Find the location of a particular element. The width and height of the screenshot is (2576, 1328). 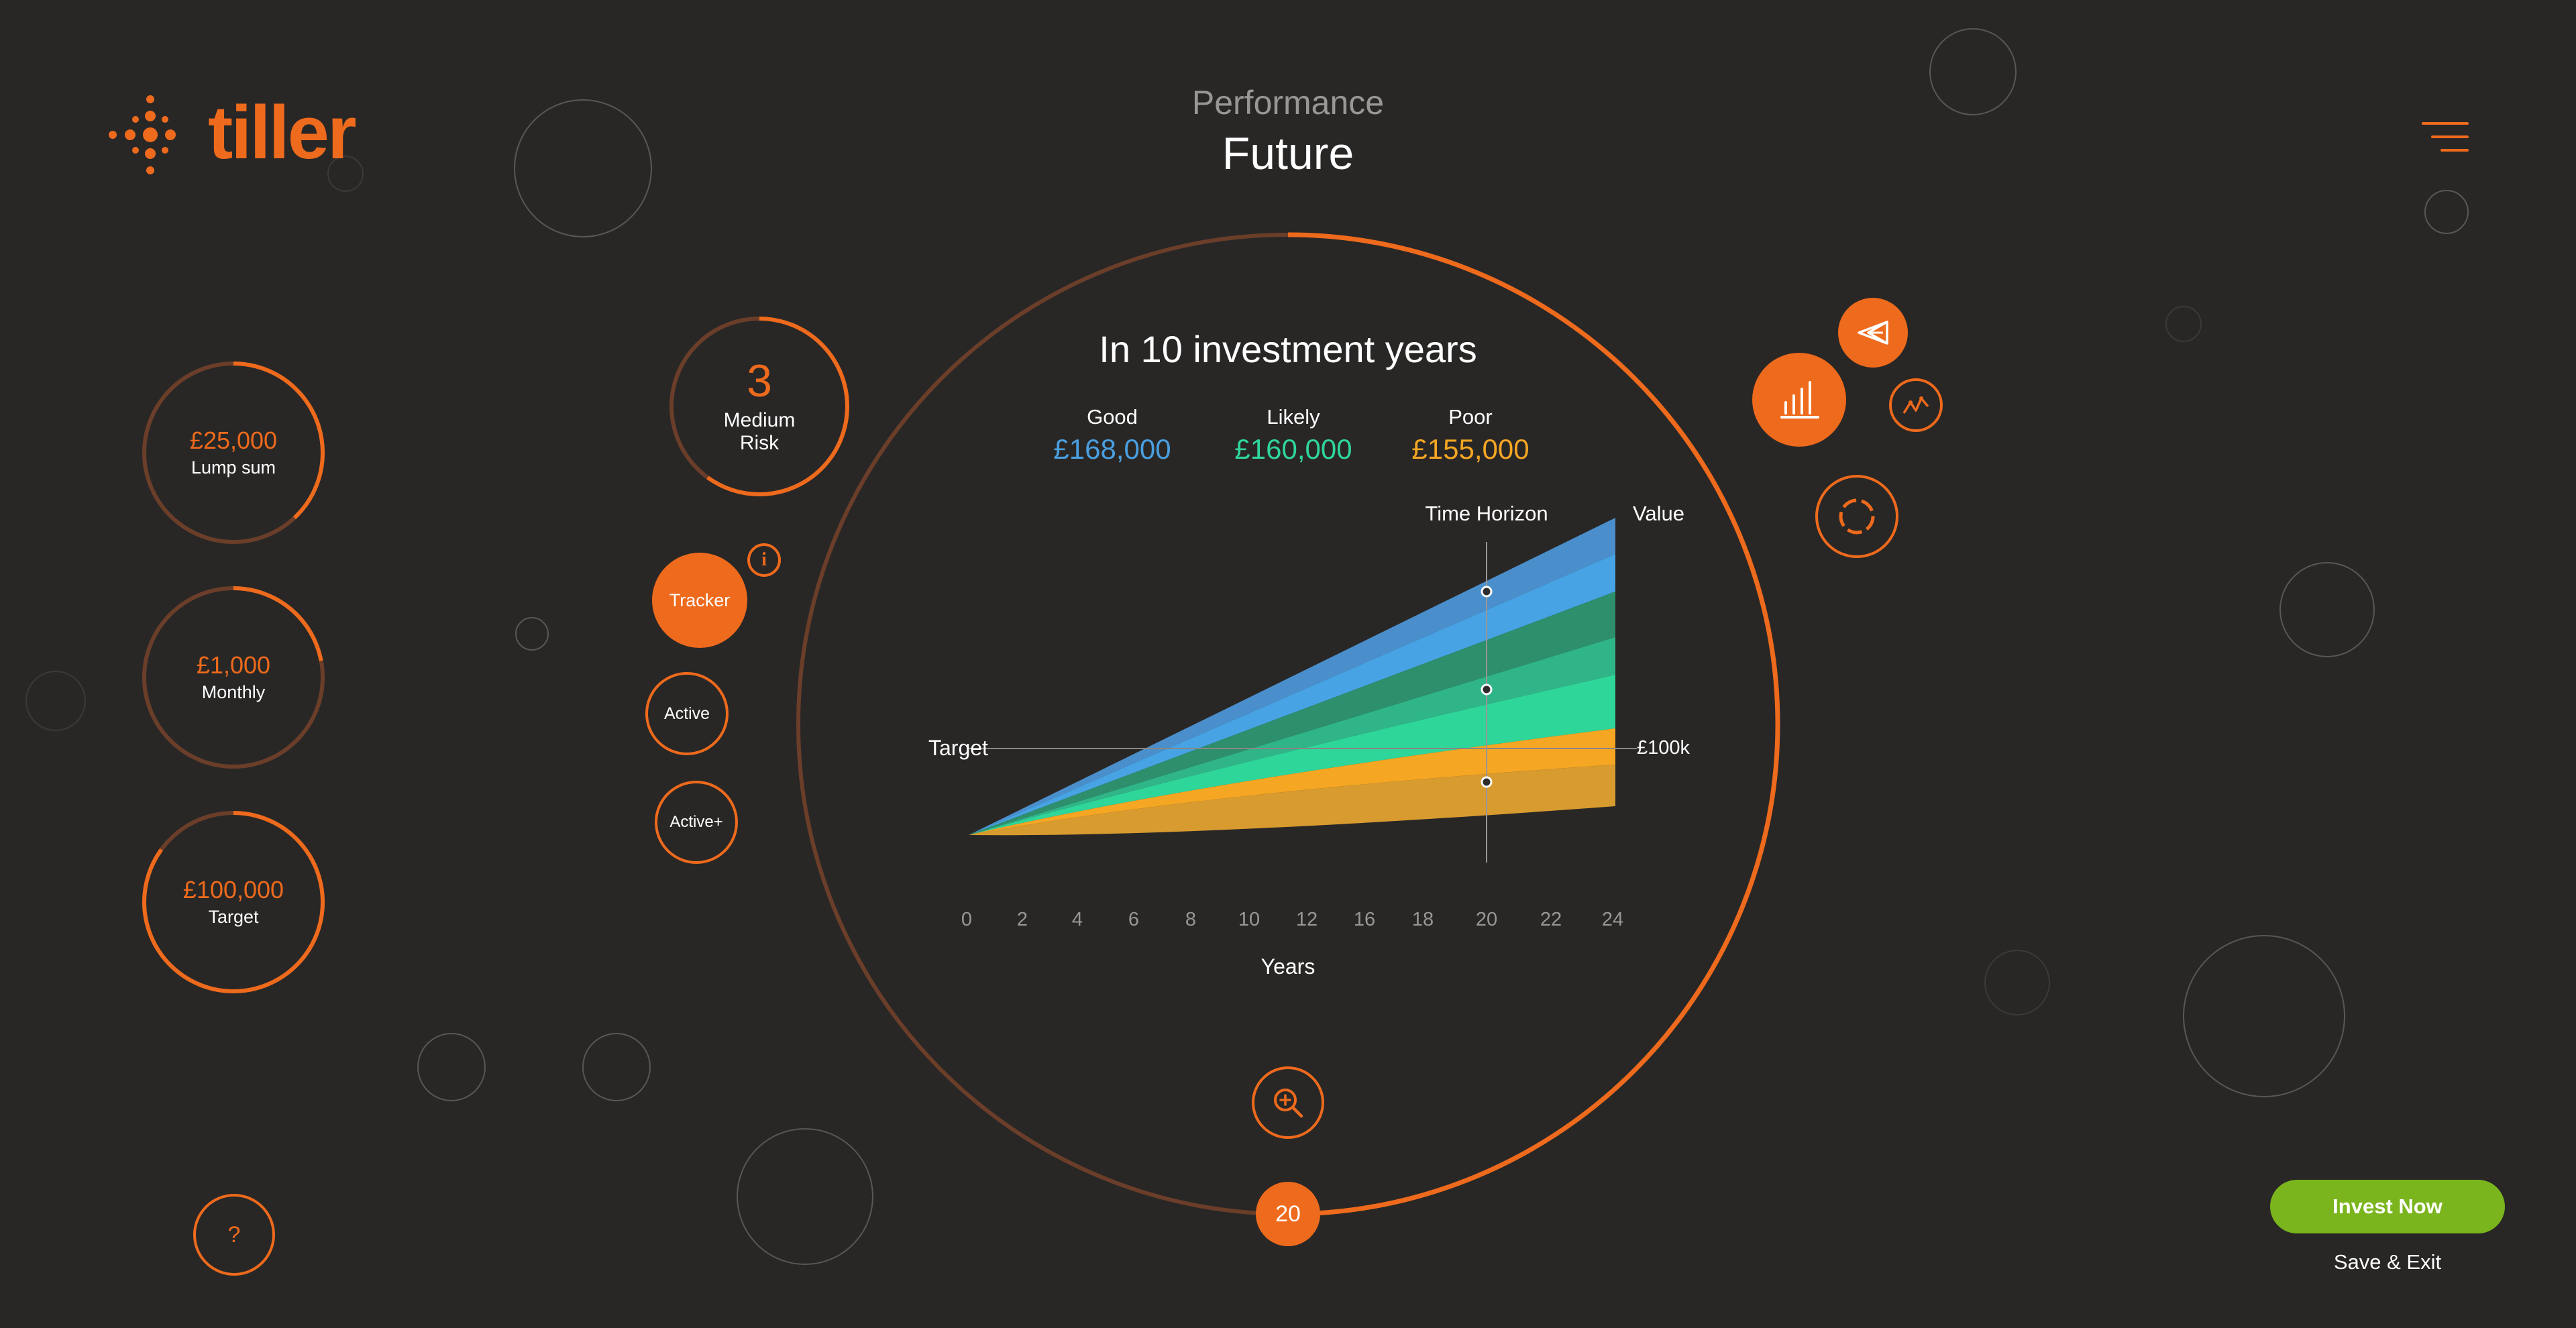

outcome-poor: Poor £155,000 is located at coordinates (1470, 435).